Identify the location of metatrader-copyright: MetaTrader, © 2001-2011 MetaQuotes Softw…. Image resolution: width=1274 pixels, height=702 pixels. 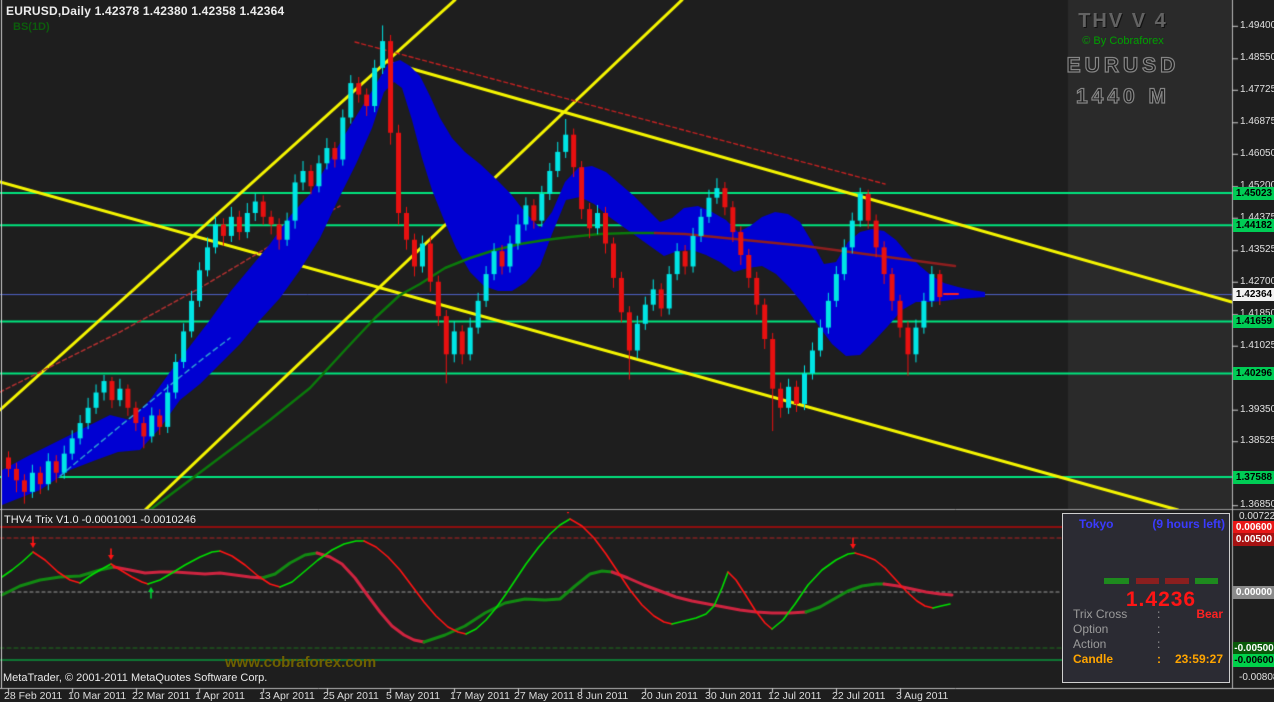
(135, 678).